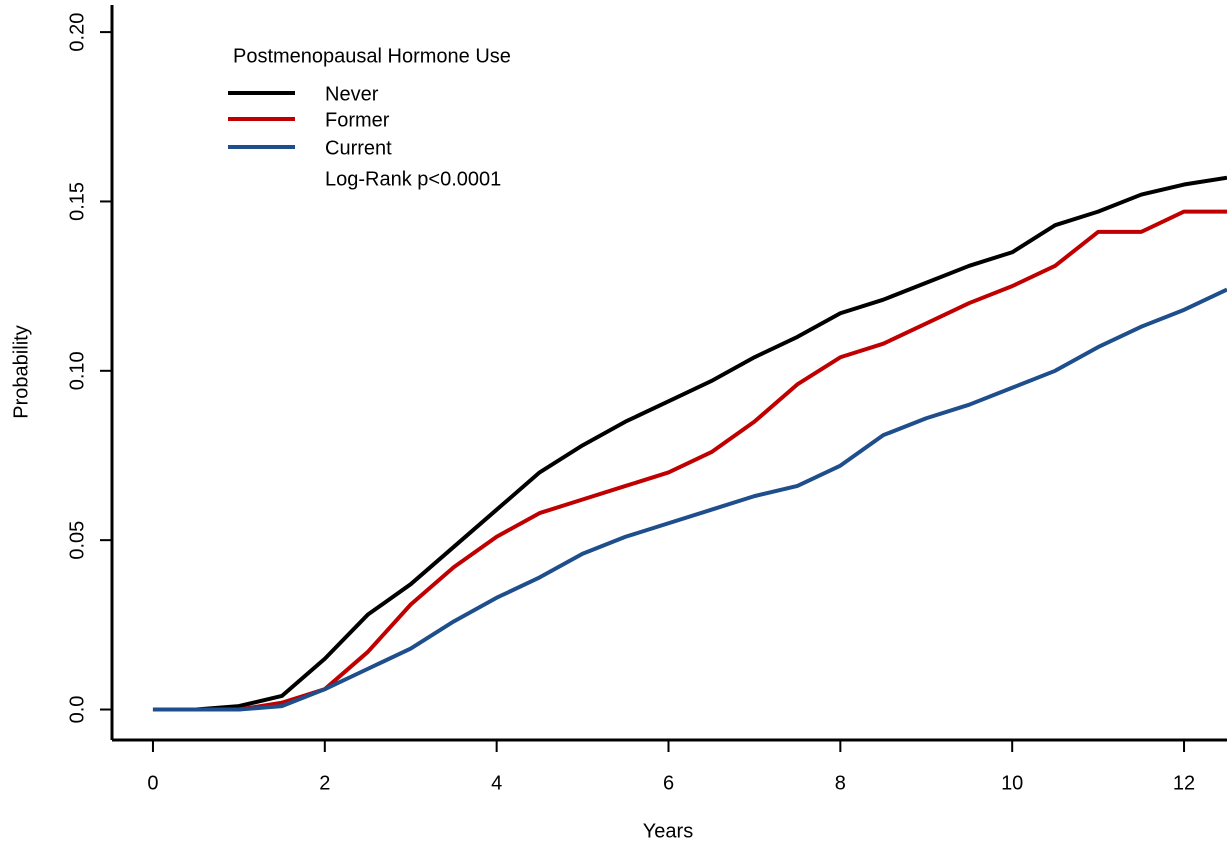 This screenshot has height=852, width=1227. Describe the element at coordinates (357, 120) in the screenshot. I see `legend-label: Former` at that location.